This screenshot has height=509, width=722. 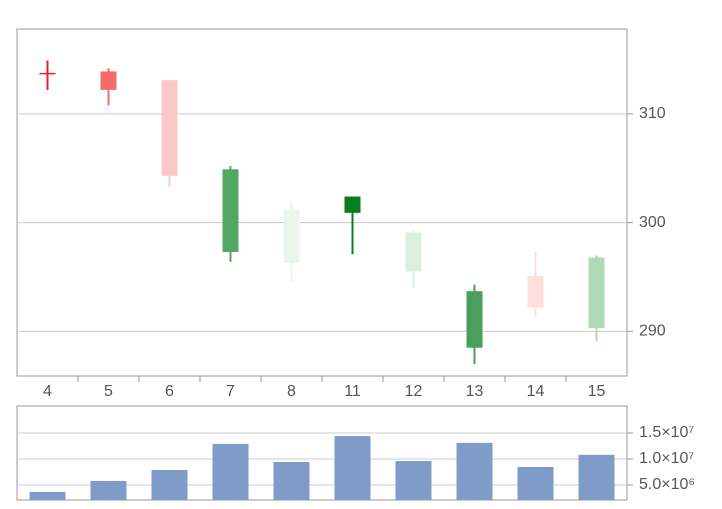 What do you see at coordinates (652, 331) in the screenshot?
I see `y-tick-label: 290` at bounding box center [652, 331].